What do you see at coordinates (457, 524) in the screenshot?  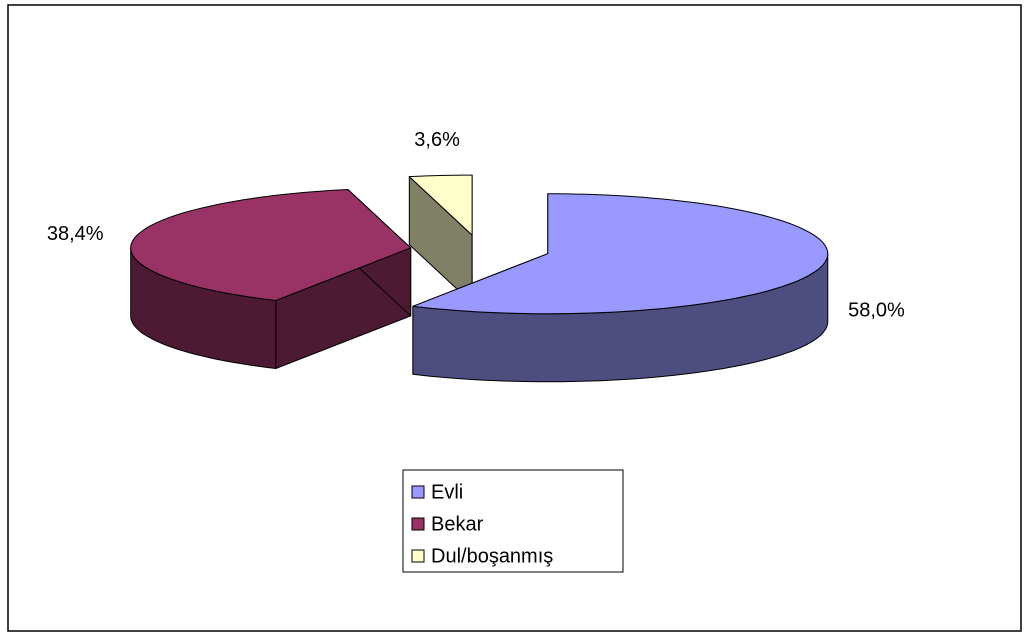 I see `legend-label: Bekar` at bounding box center [457, 524].